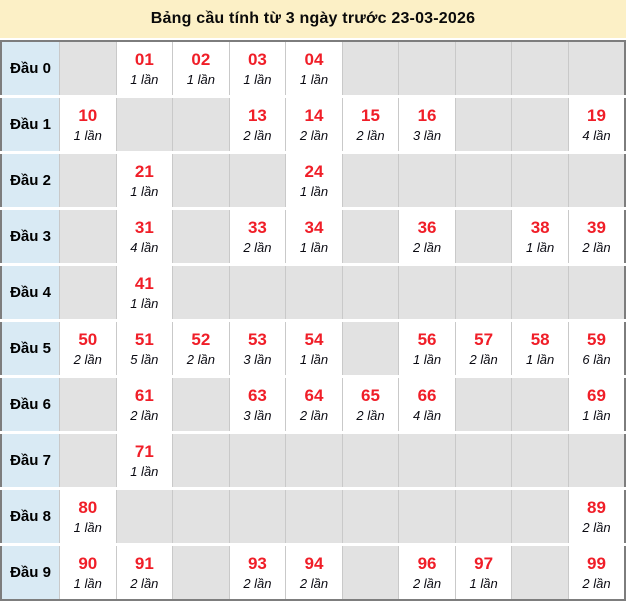  Describe the element at coordinates (313, 18) in the screenshot. I see `page-title: Bảng cầu tính từ 3 ngày trước 23-03-2026` at that location.